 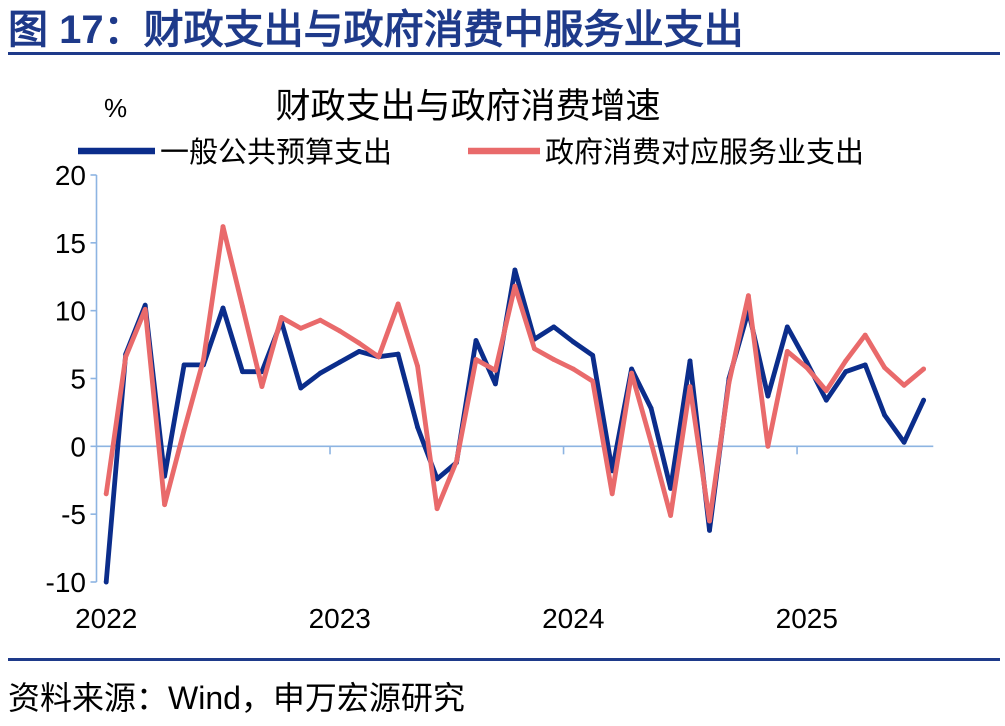 What do you see at coordinates (70, 243) in the screenshot?
I see `y-tick-label: 15` at bounding box center [70, 243].